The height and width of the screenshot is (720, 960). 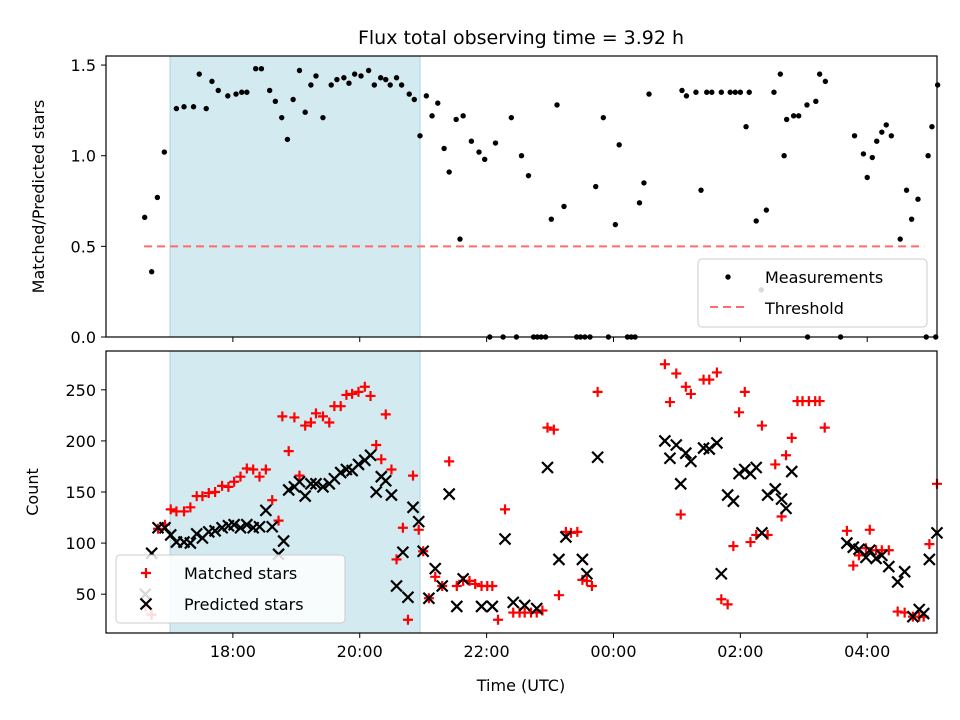 I want to click on observing-window-top, so click(x=295, y=196).